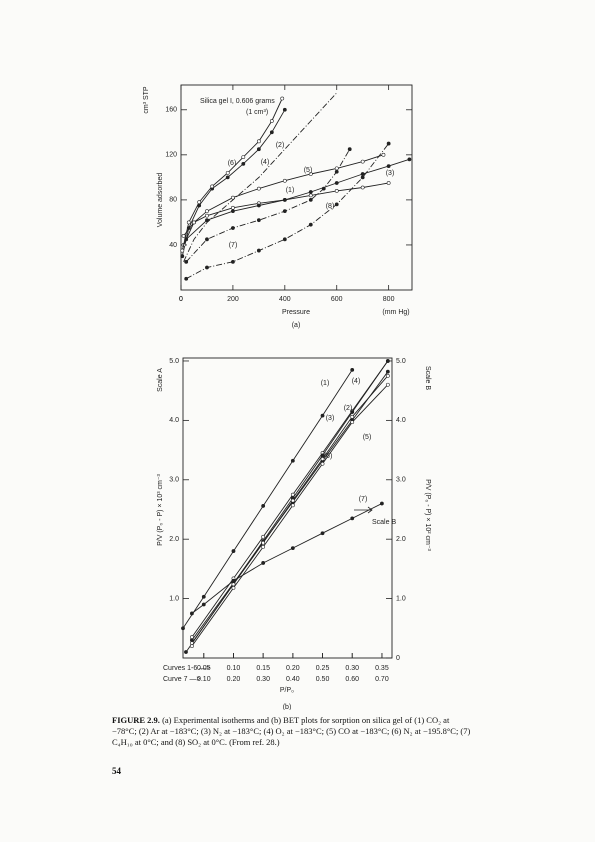 The height and width of the screenshot is (842, 595). What do you see at coordinates (234, 679) in the screenshot?
I see `x-tick-label: 0.20` at bounding box center [234, 679].